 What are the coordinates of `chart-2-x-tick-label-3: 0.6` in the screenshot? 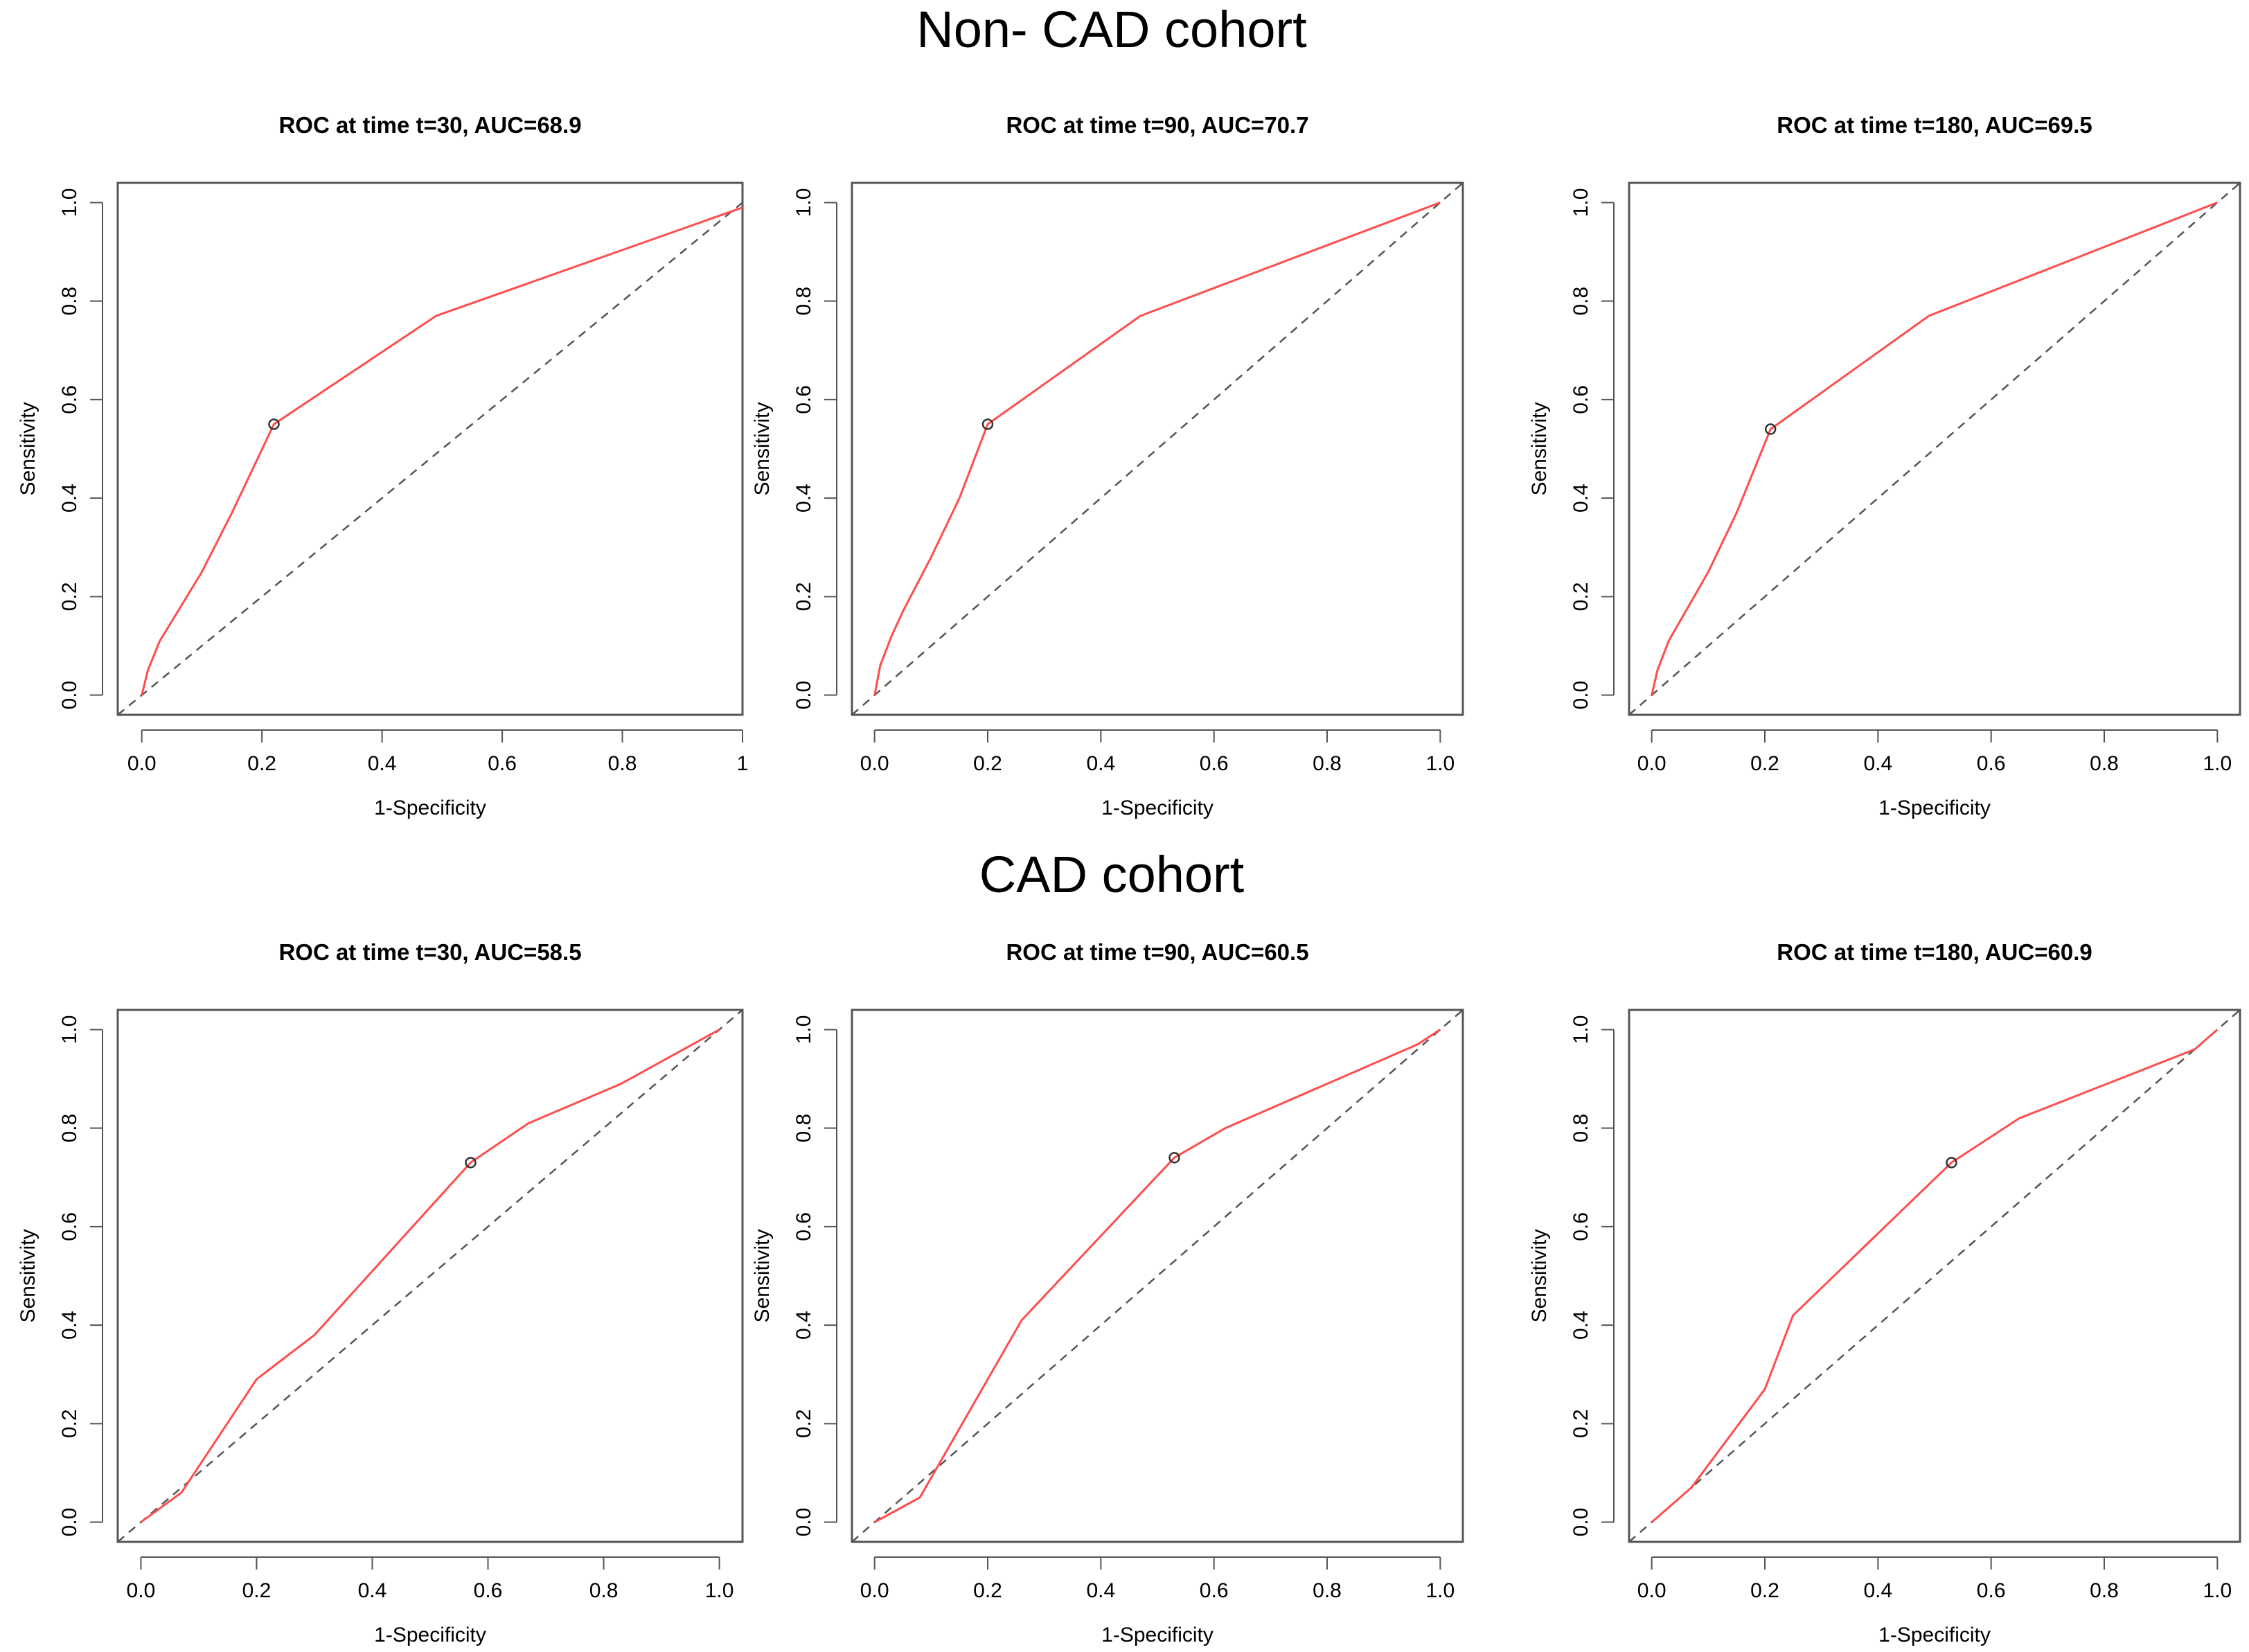 It's located at (1991, 764).